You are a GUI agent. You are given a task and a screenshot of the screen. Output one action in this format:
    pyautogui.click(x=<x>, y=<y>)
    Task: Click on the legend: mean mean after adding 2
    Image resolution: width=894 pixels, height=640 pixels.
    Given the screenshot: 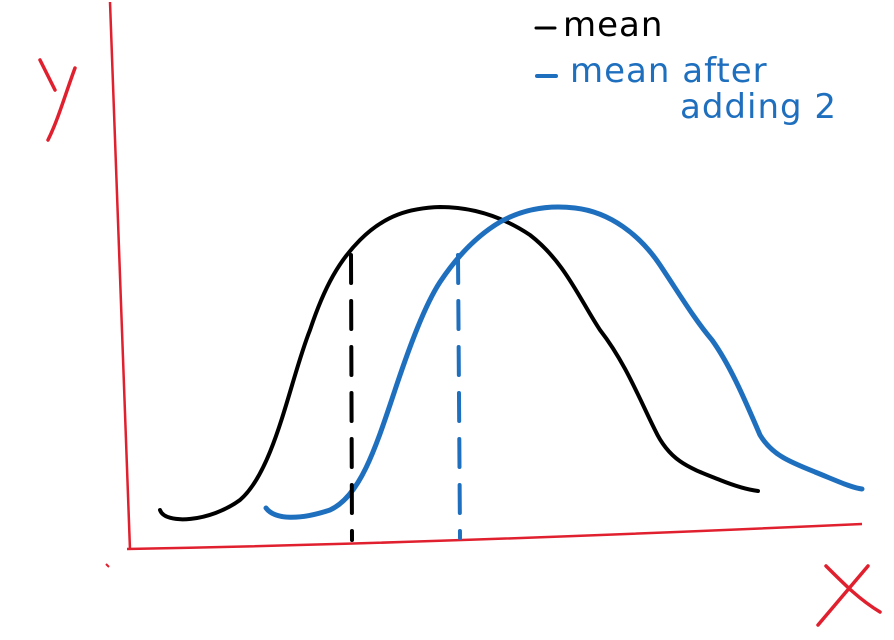 What is the action you would take?
    pyautogui.click(x=685, y=66)
    